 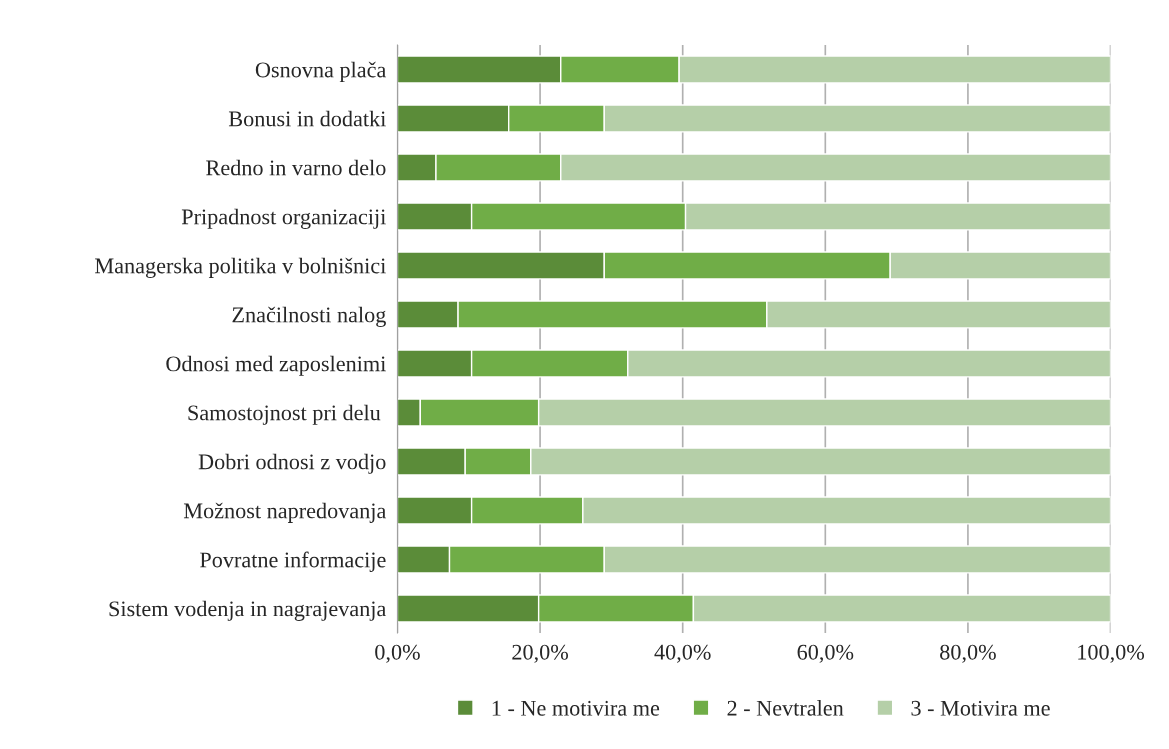 I want to click on x-tick-label: 20,0%, so click(x=540, y=653).